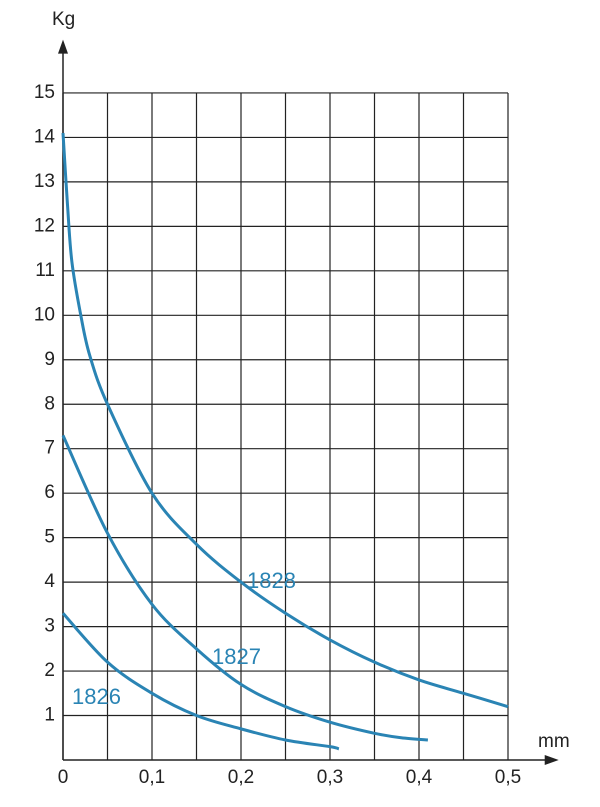 This screenshot has height=807, width=600. I want to click on y-tick-label: 7, so click(49, 448).